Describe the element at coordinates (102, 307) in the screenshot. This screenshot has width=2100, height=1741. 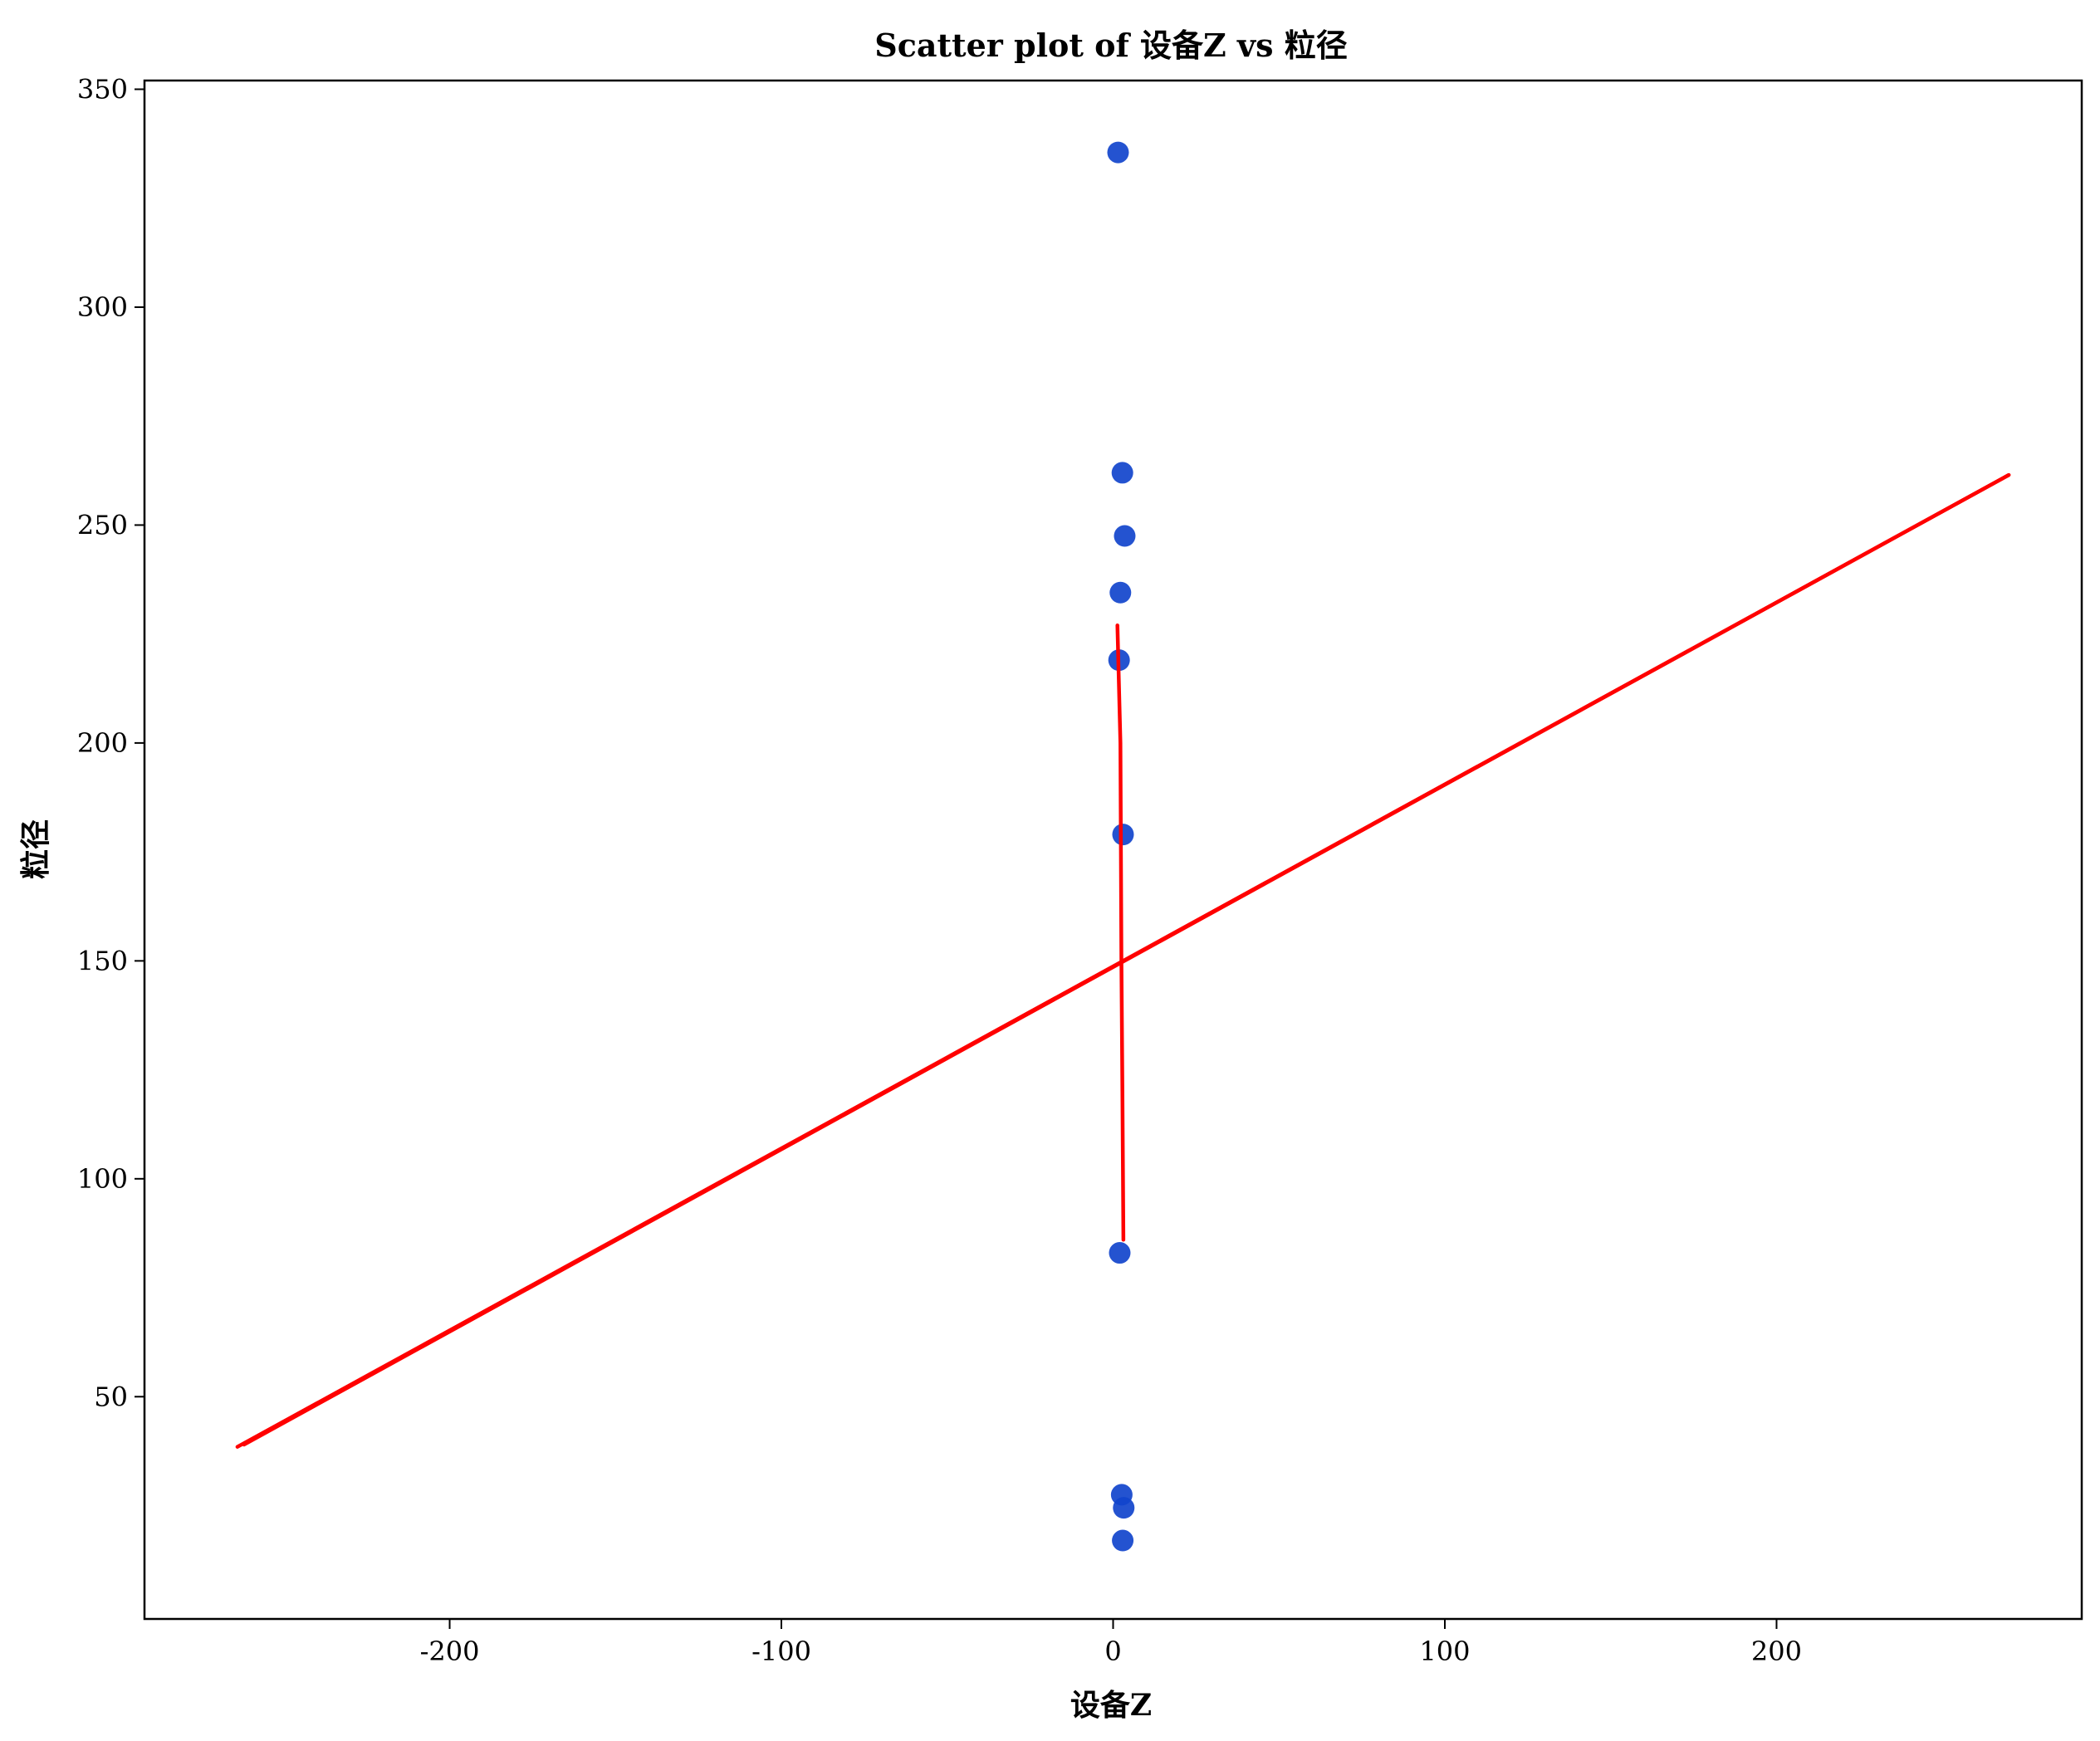
I see `y-tick-label: 300` at that location.